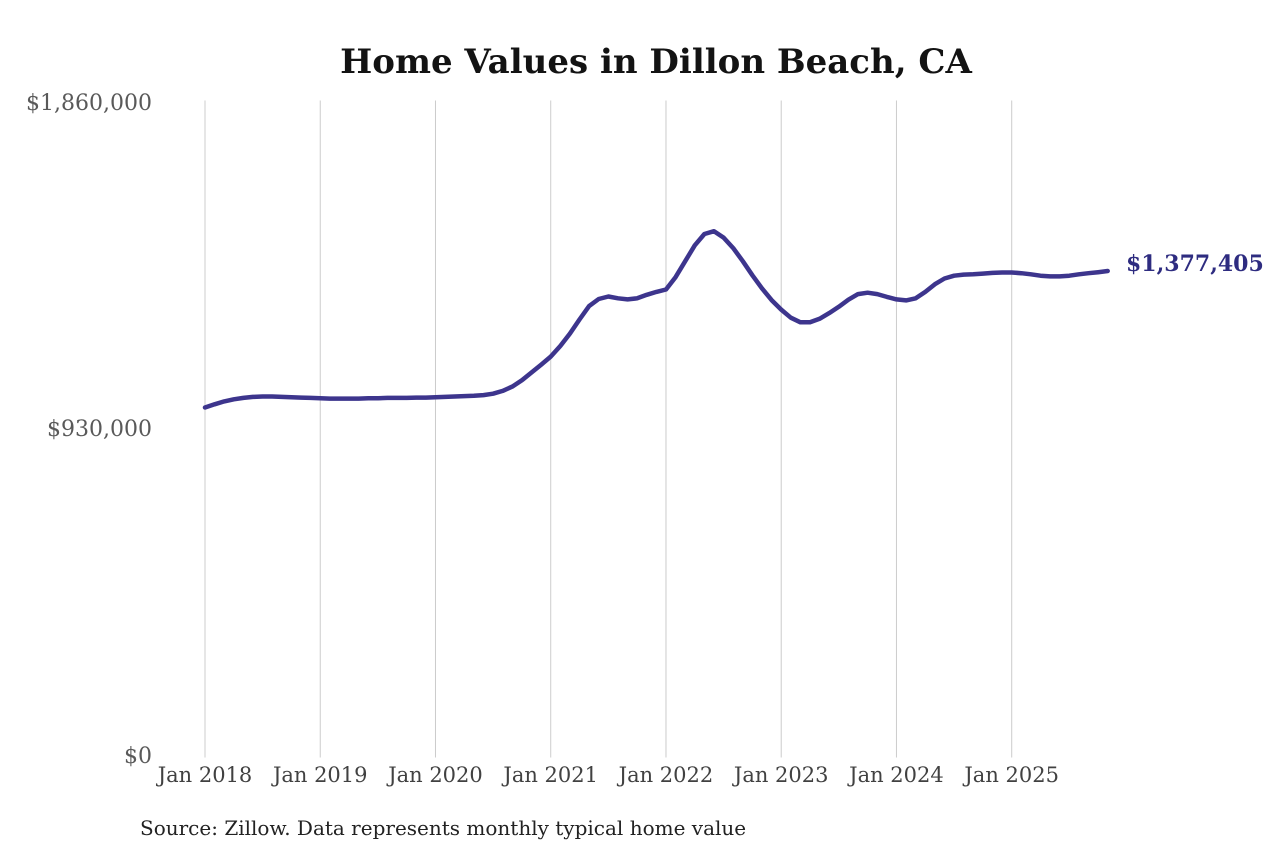 This screenshot has height=853, width=1280. I want to click on x-axis-tick-label-2024: Jan 2024, so click(896, 775).